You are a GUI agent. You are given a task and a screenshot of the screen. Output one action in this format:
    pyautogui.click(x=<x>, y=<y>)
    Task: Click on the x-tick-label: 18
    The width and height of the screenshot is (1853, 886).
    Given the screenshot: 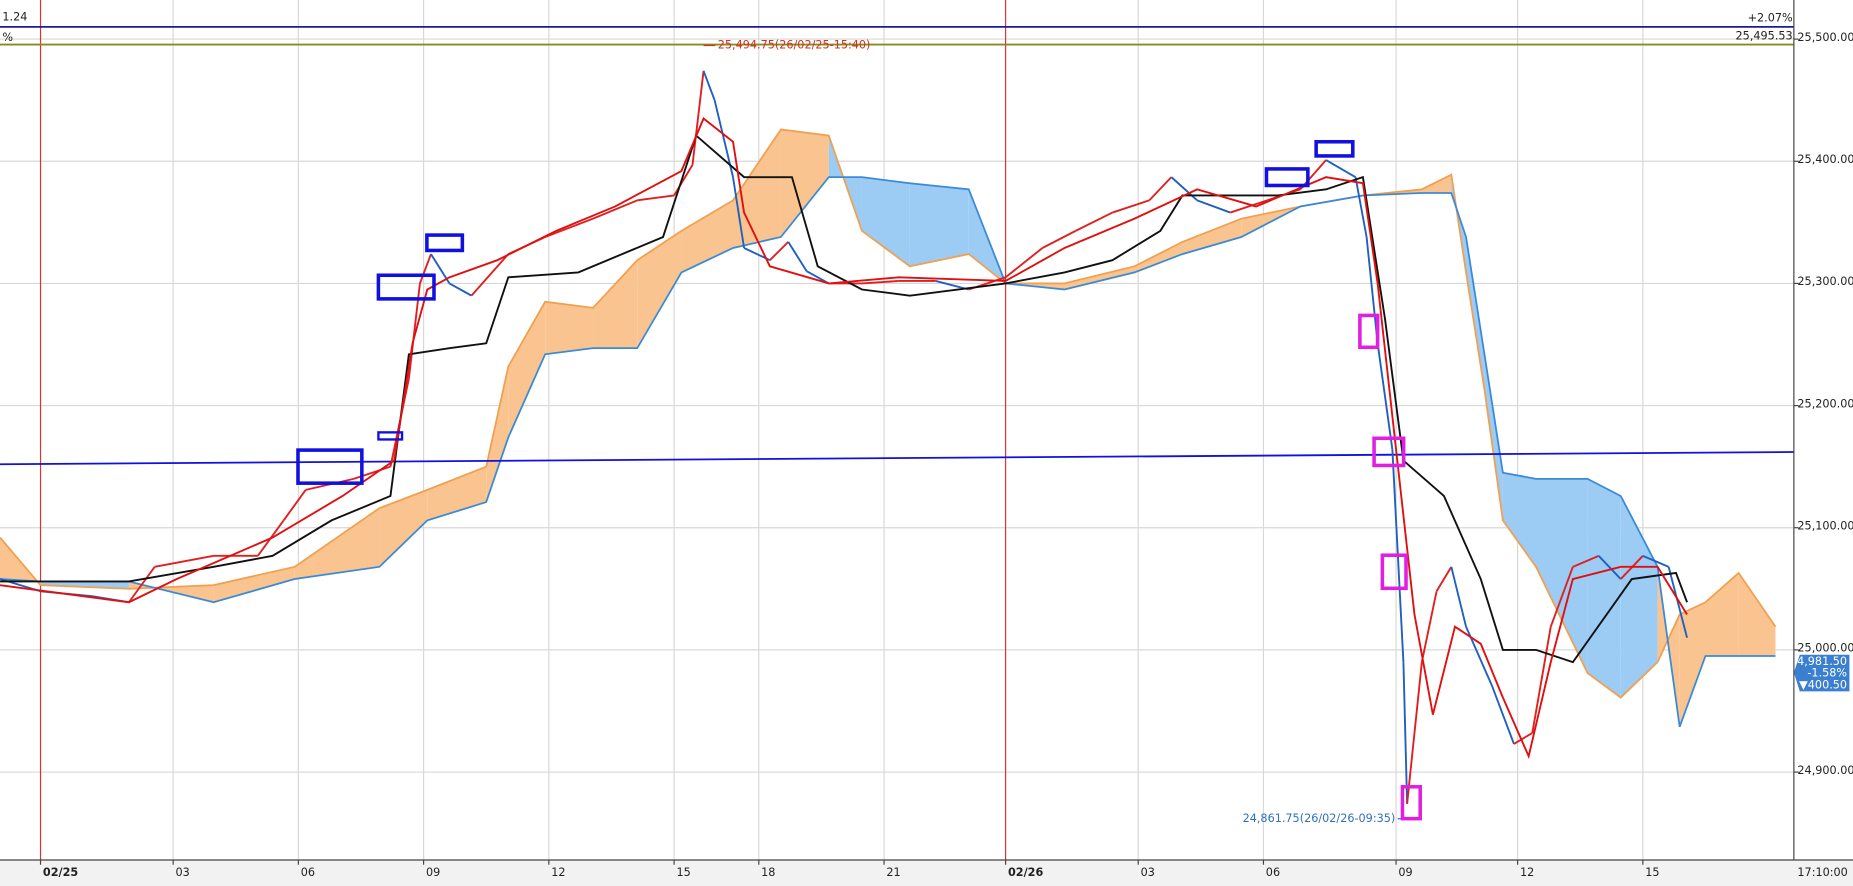 What is the action you would take?
    pyautogui.click(x=768, y=872)
    